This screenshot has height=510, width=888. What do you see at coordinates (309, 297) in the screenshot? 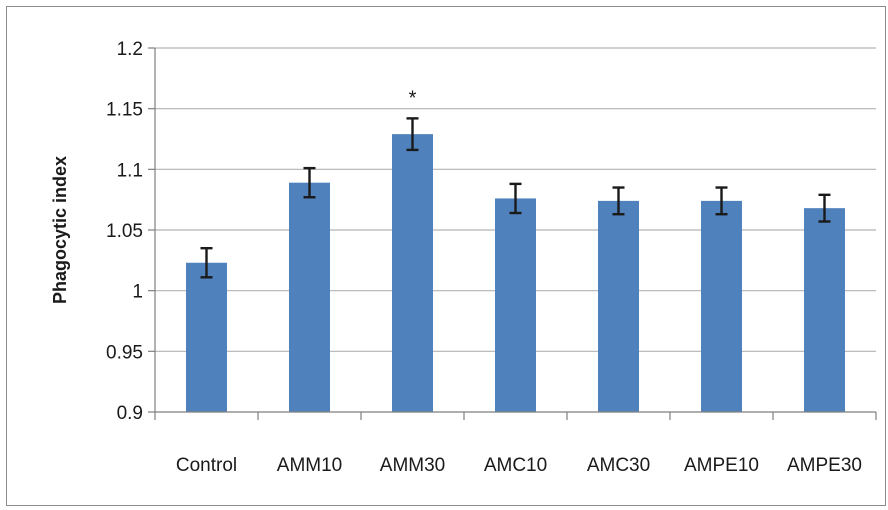
I see `bar-amm10` at bounding box center [309, 297].